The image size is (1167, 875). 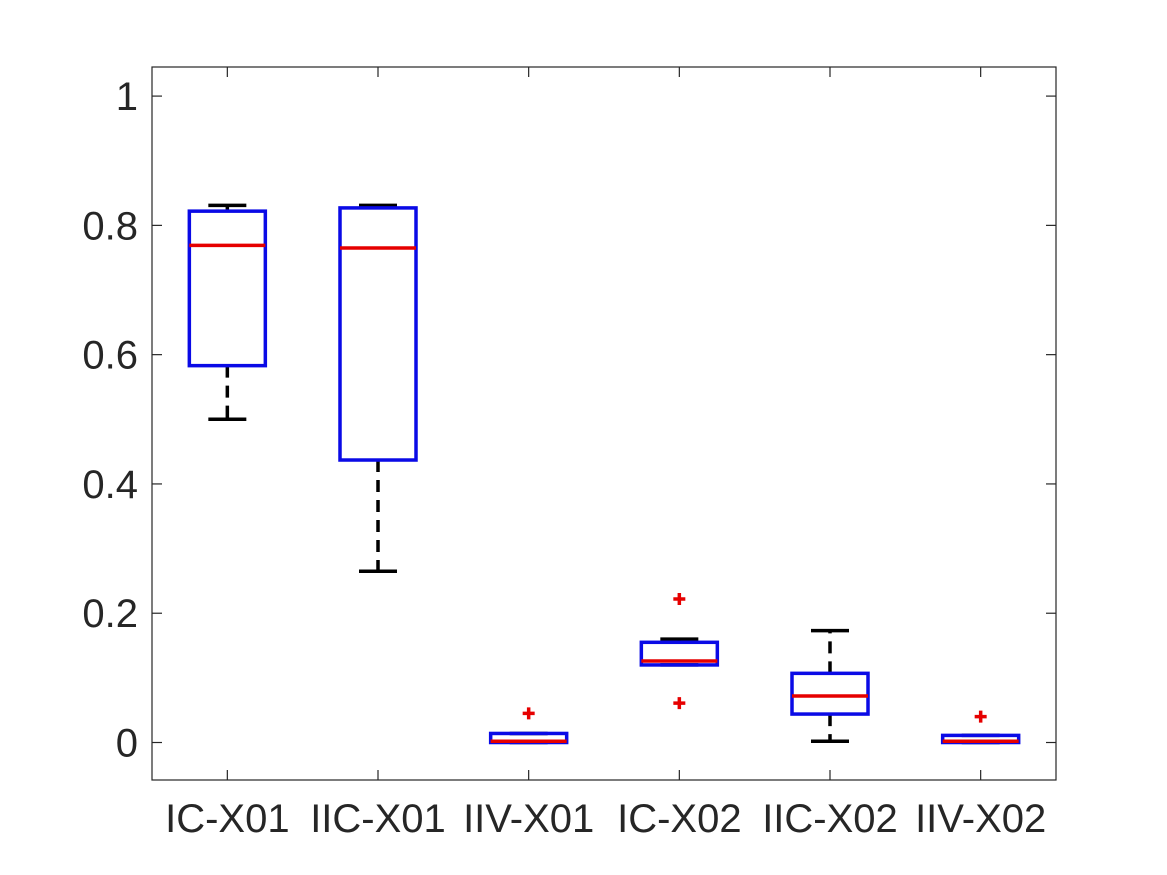 I want to click on box-IC-X01, so click(x=227, y=312).